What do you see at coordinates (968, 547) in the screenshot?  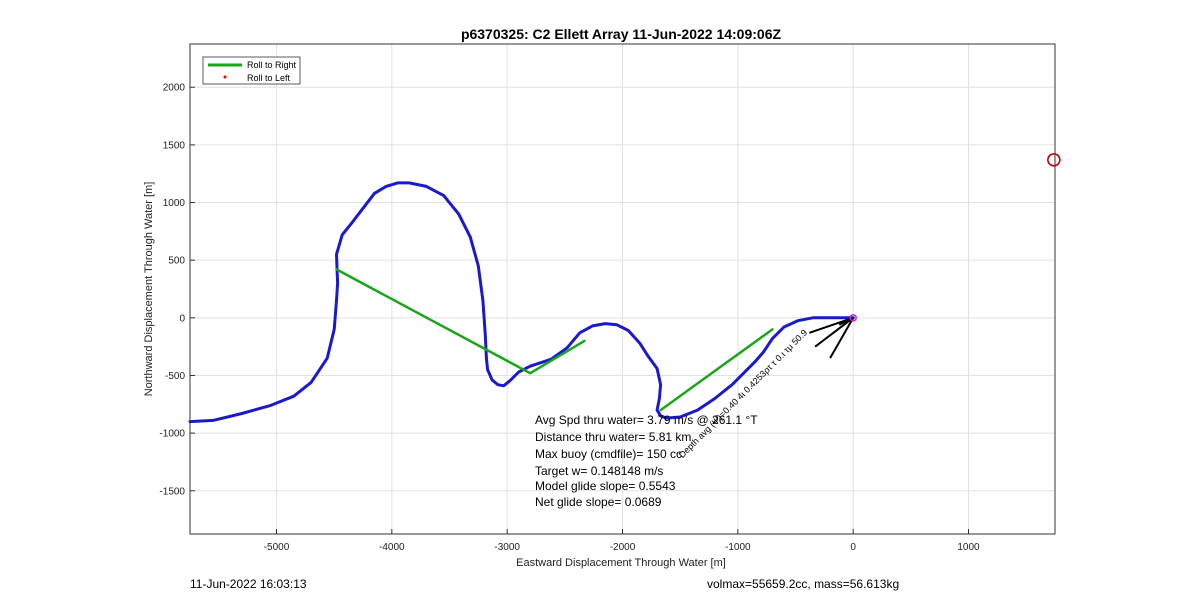 I see `x-tick-label: 1000` at bounding box center [968, 547].